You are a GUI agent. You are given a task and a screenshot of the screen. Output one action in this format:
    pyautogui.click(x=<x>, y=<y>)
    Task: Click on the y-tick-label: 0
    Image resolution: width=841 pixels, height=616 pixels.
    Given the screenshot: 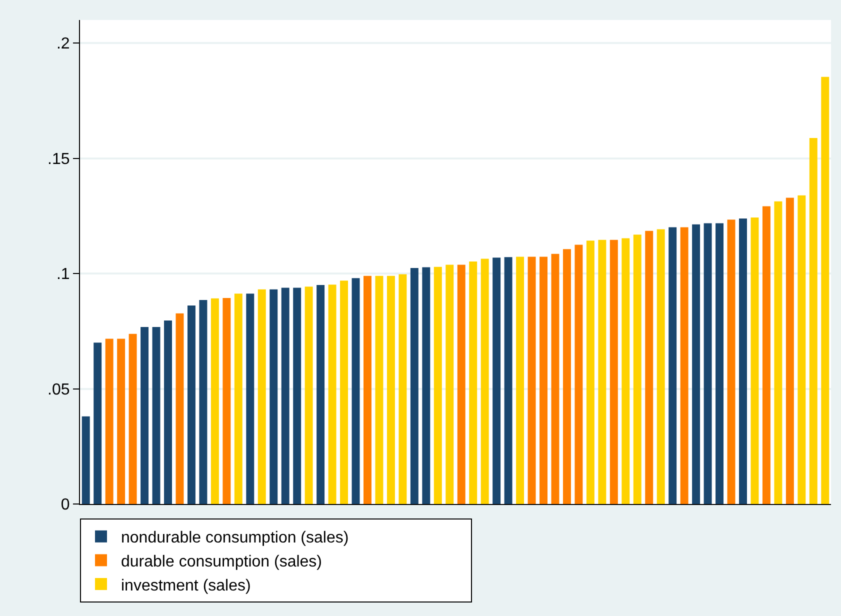 What is the action you would take?
    pyautogui.click(x=65, y=505)
    